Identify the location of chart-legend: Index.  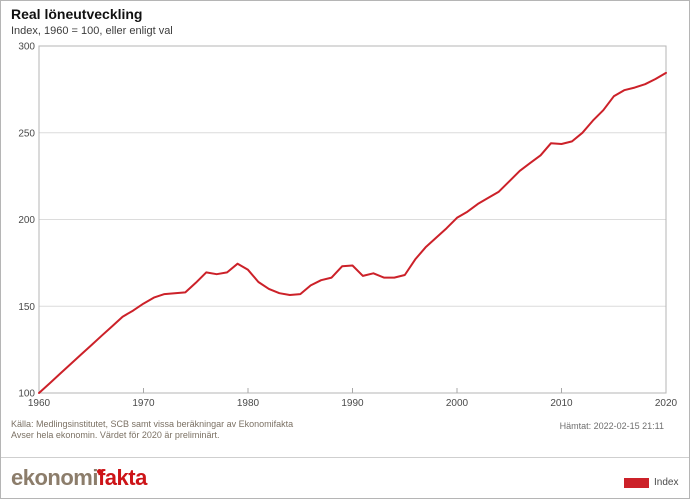
(651, 482).